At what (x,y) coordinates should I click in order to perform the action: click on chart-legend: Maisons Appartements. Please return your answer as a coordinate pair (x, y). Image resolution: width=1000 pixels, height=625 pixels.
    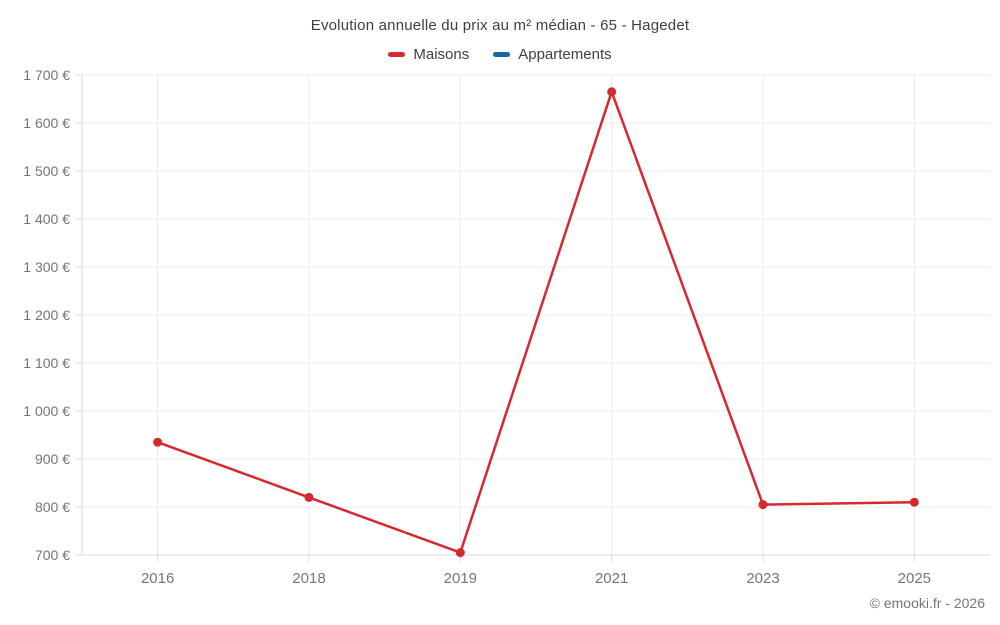
    Looking at the image, I should click on (500, 54).